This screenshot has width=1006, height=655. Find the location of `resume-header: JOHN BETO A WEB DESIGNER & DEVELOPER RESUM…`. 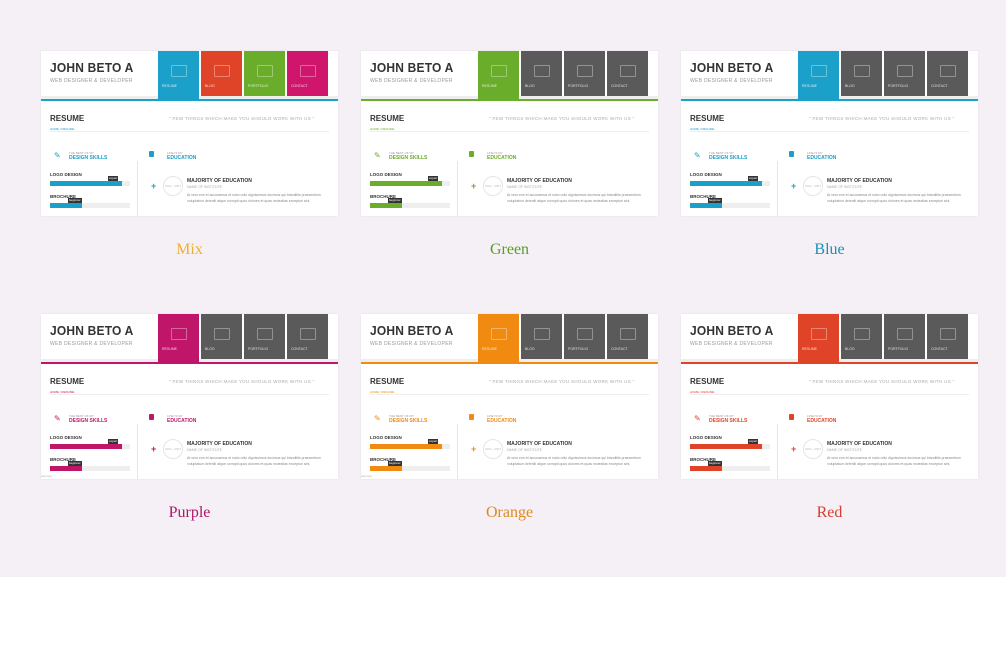

resume-header: JOHN BETO A WEB DESIGNER & DEVELOPER RESUM… is located at coordinates (509, 336).